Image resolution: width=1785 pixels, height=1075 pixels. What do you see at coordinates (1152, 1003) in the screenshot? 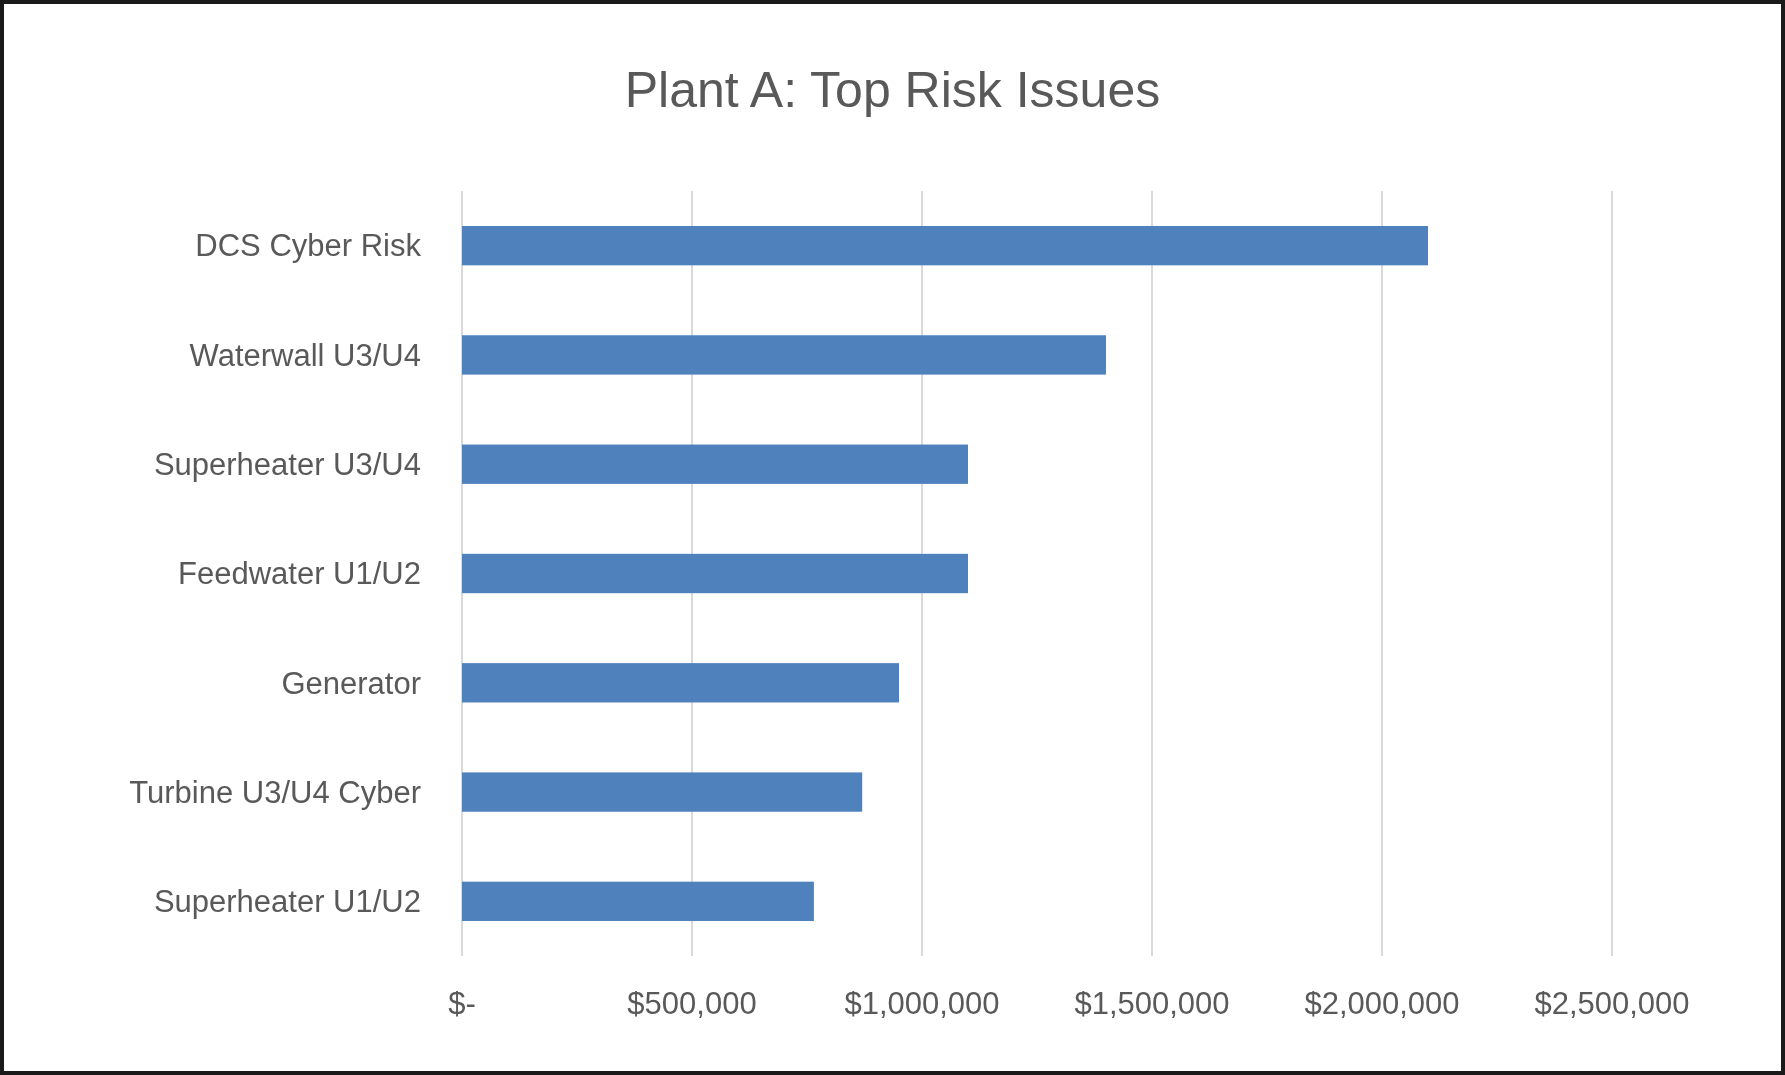
I see `x-tick-label: $1,500,000` at bounding box center [1152, 1003].